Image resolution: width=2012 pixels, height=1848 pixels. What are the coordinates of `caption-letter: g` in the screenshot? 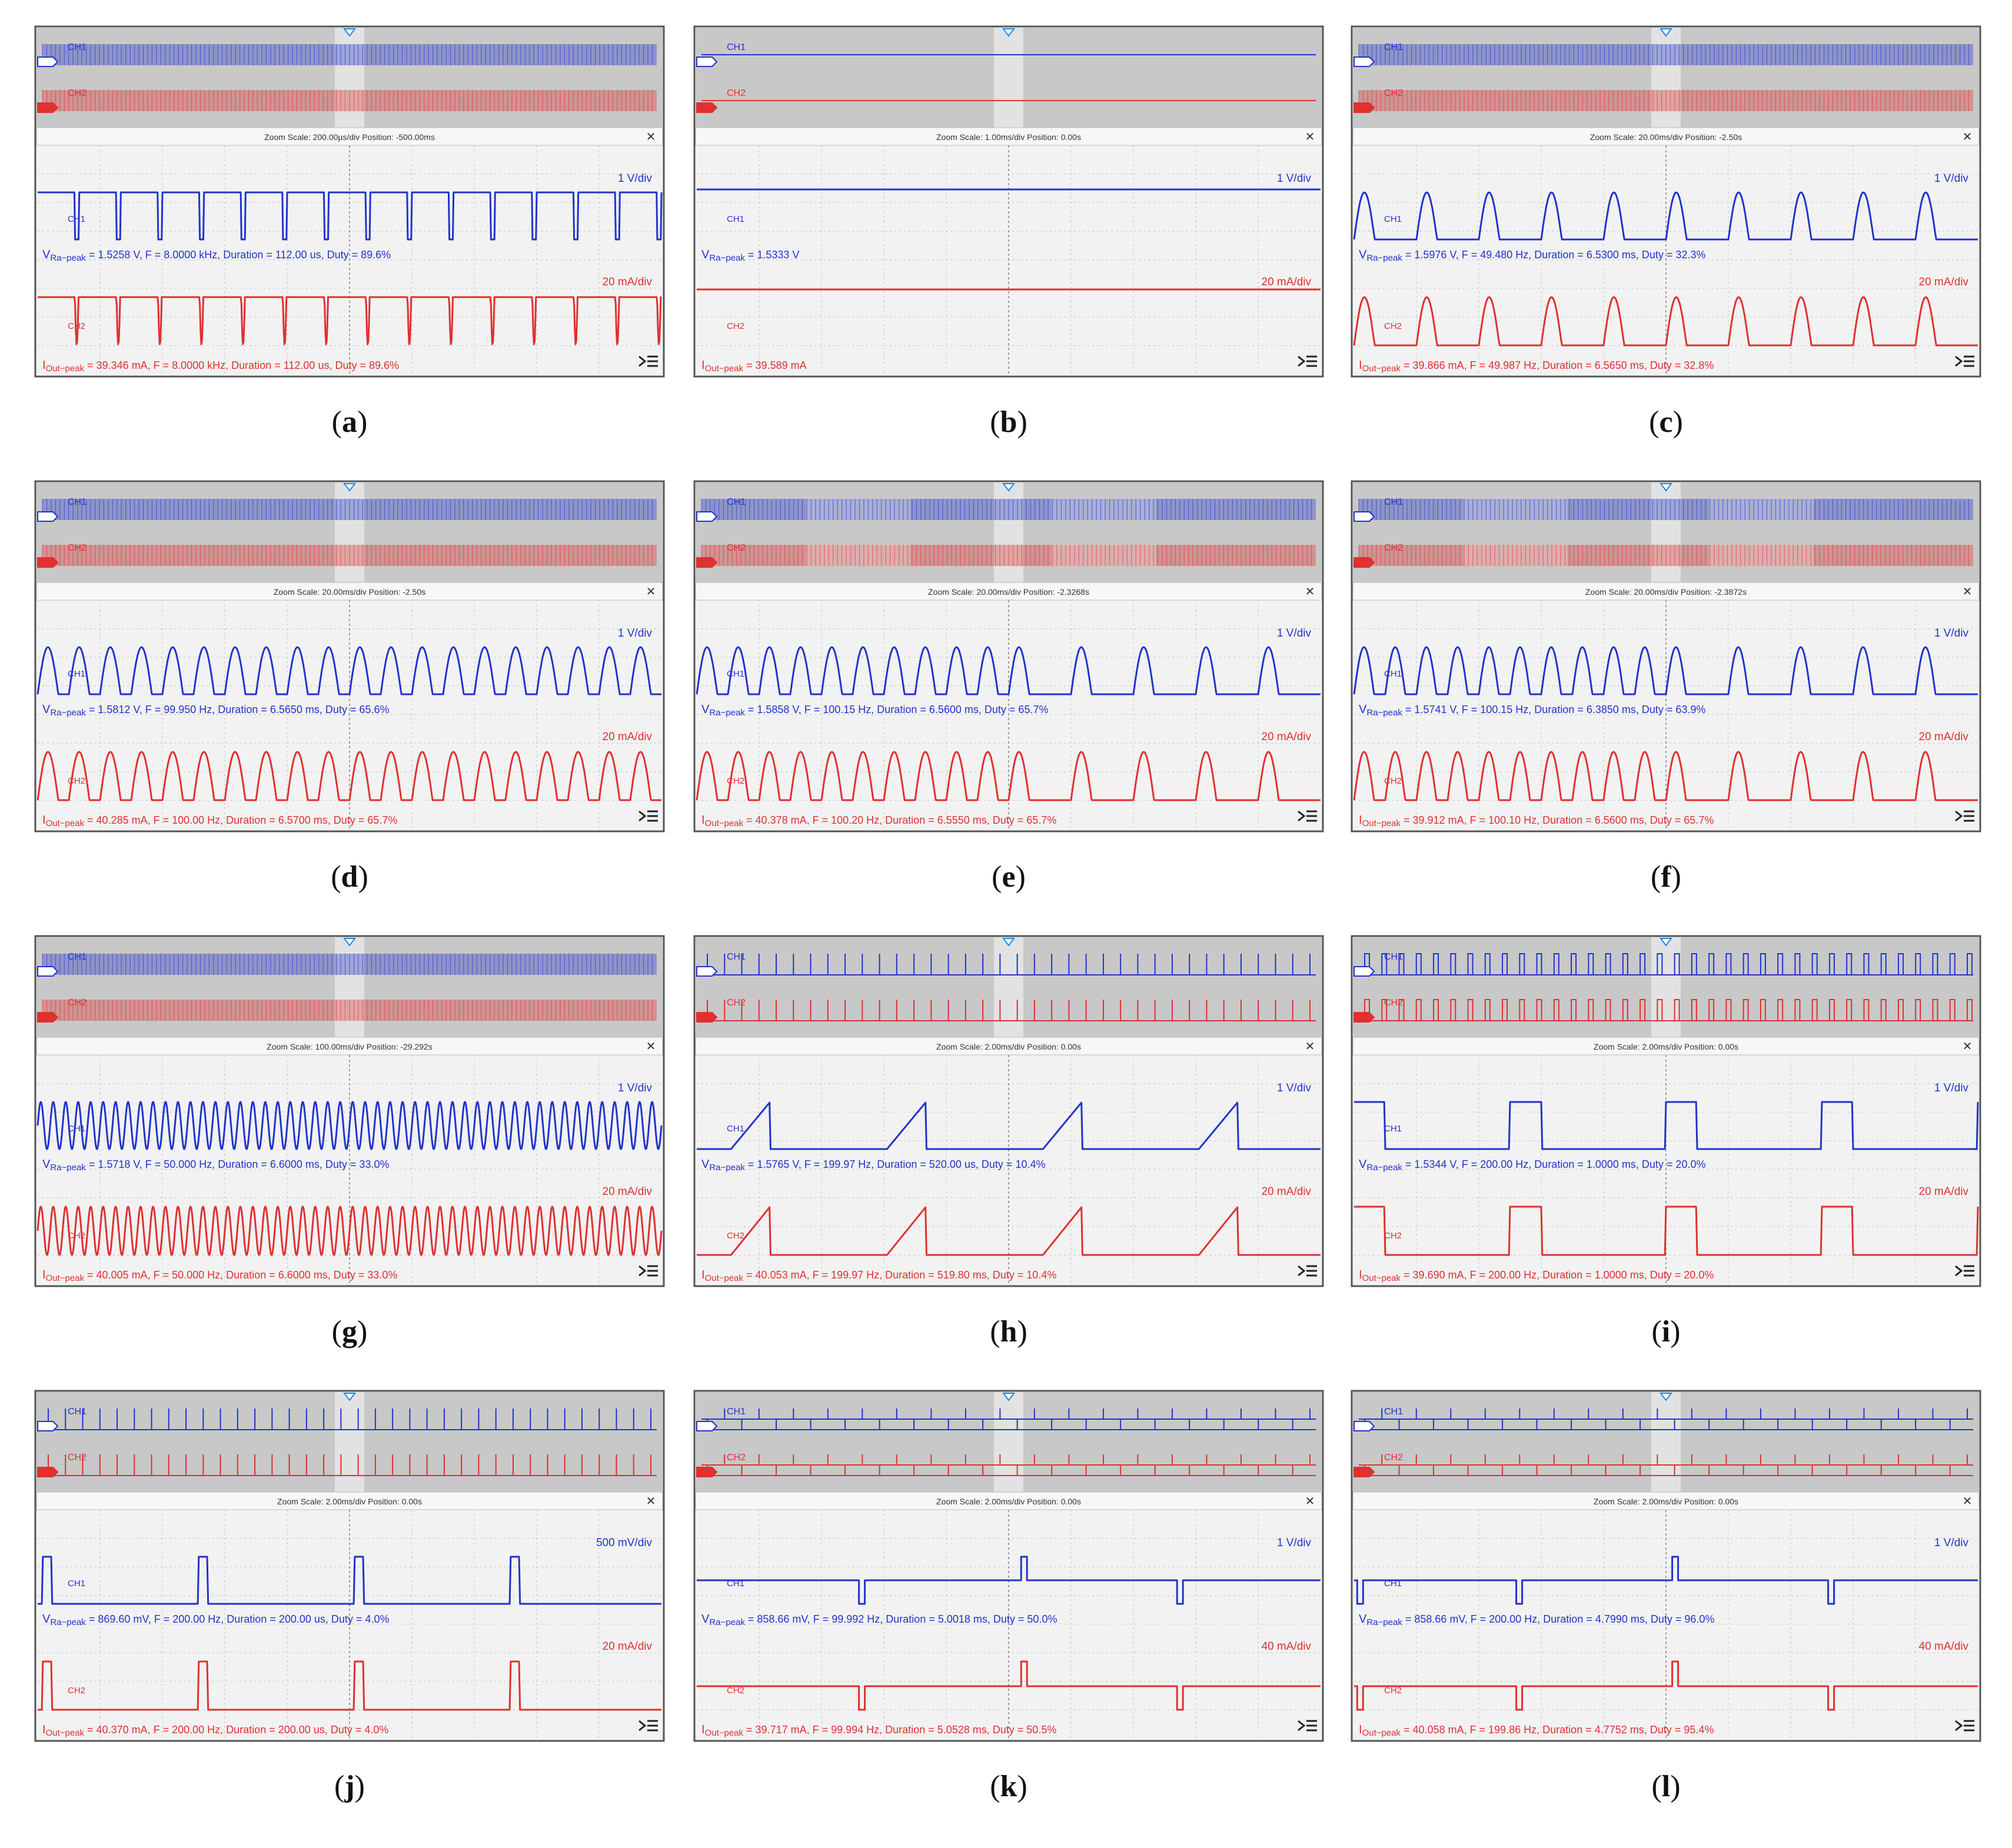 It's located at (349, 1331).